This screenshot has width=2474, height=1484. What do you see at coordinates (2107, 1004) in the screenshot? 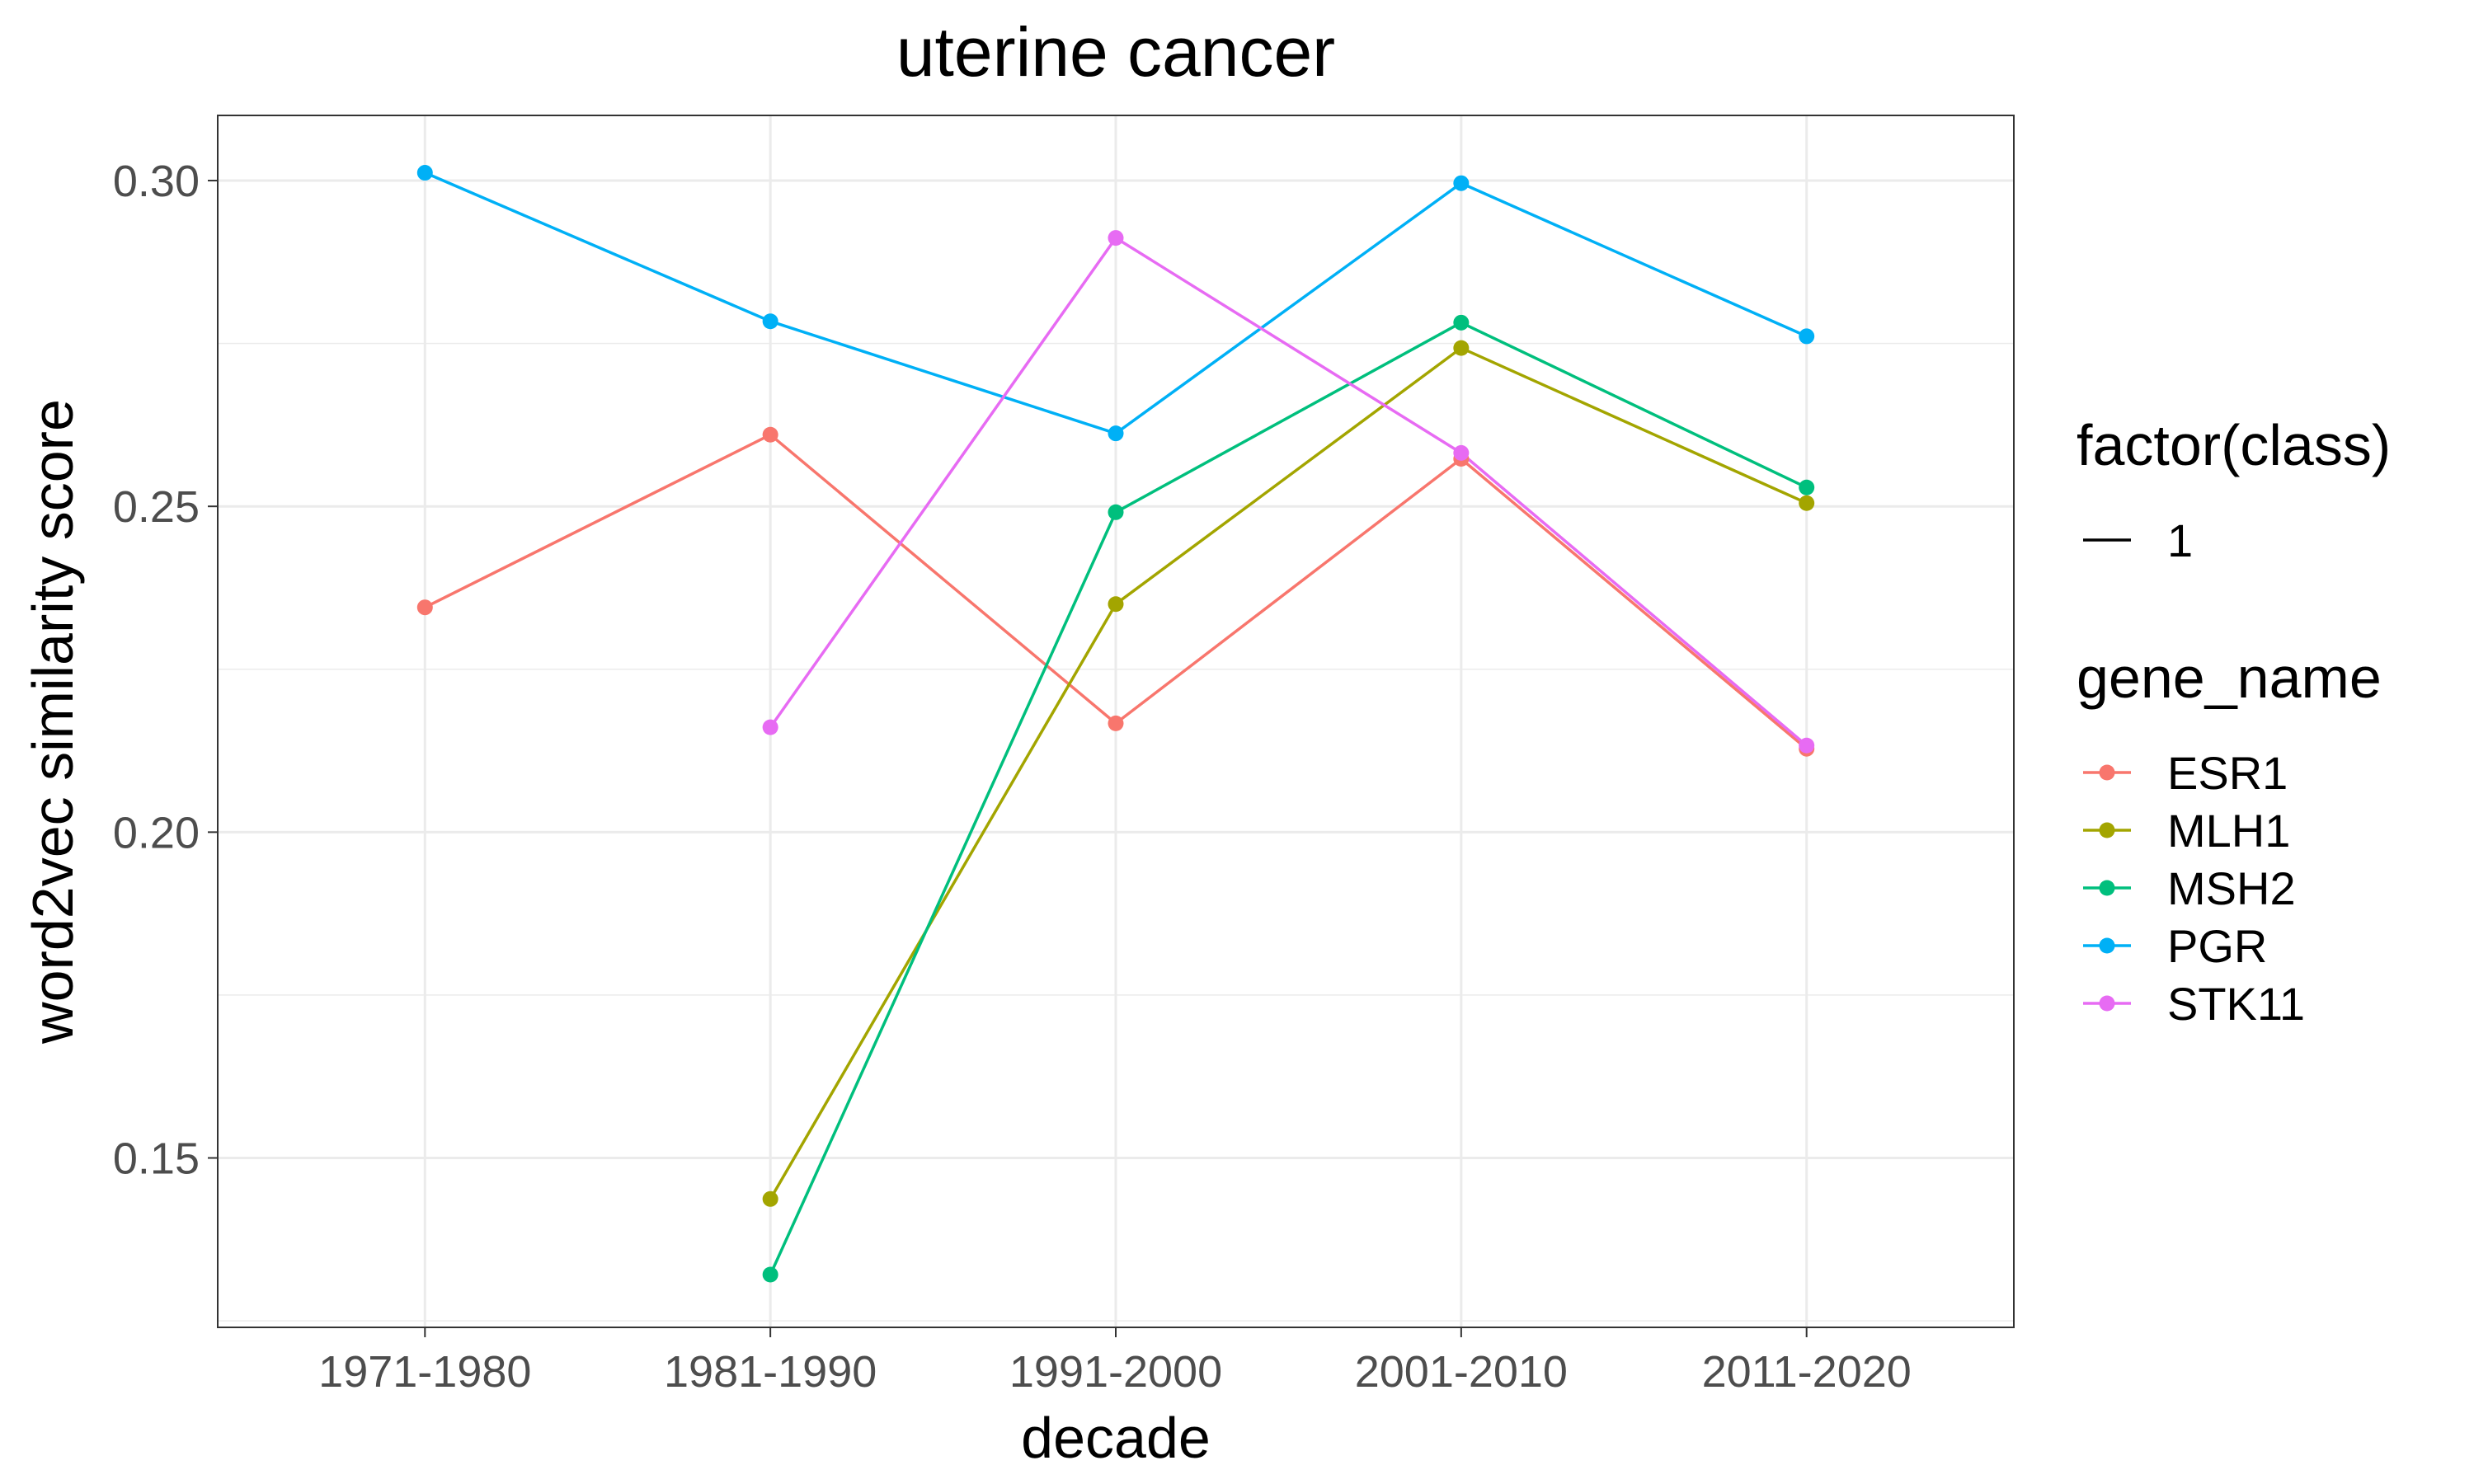
I see `legend-gene-key-point-stk11` at bounding box center [2107, 1004].